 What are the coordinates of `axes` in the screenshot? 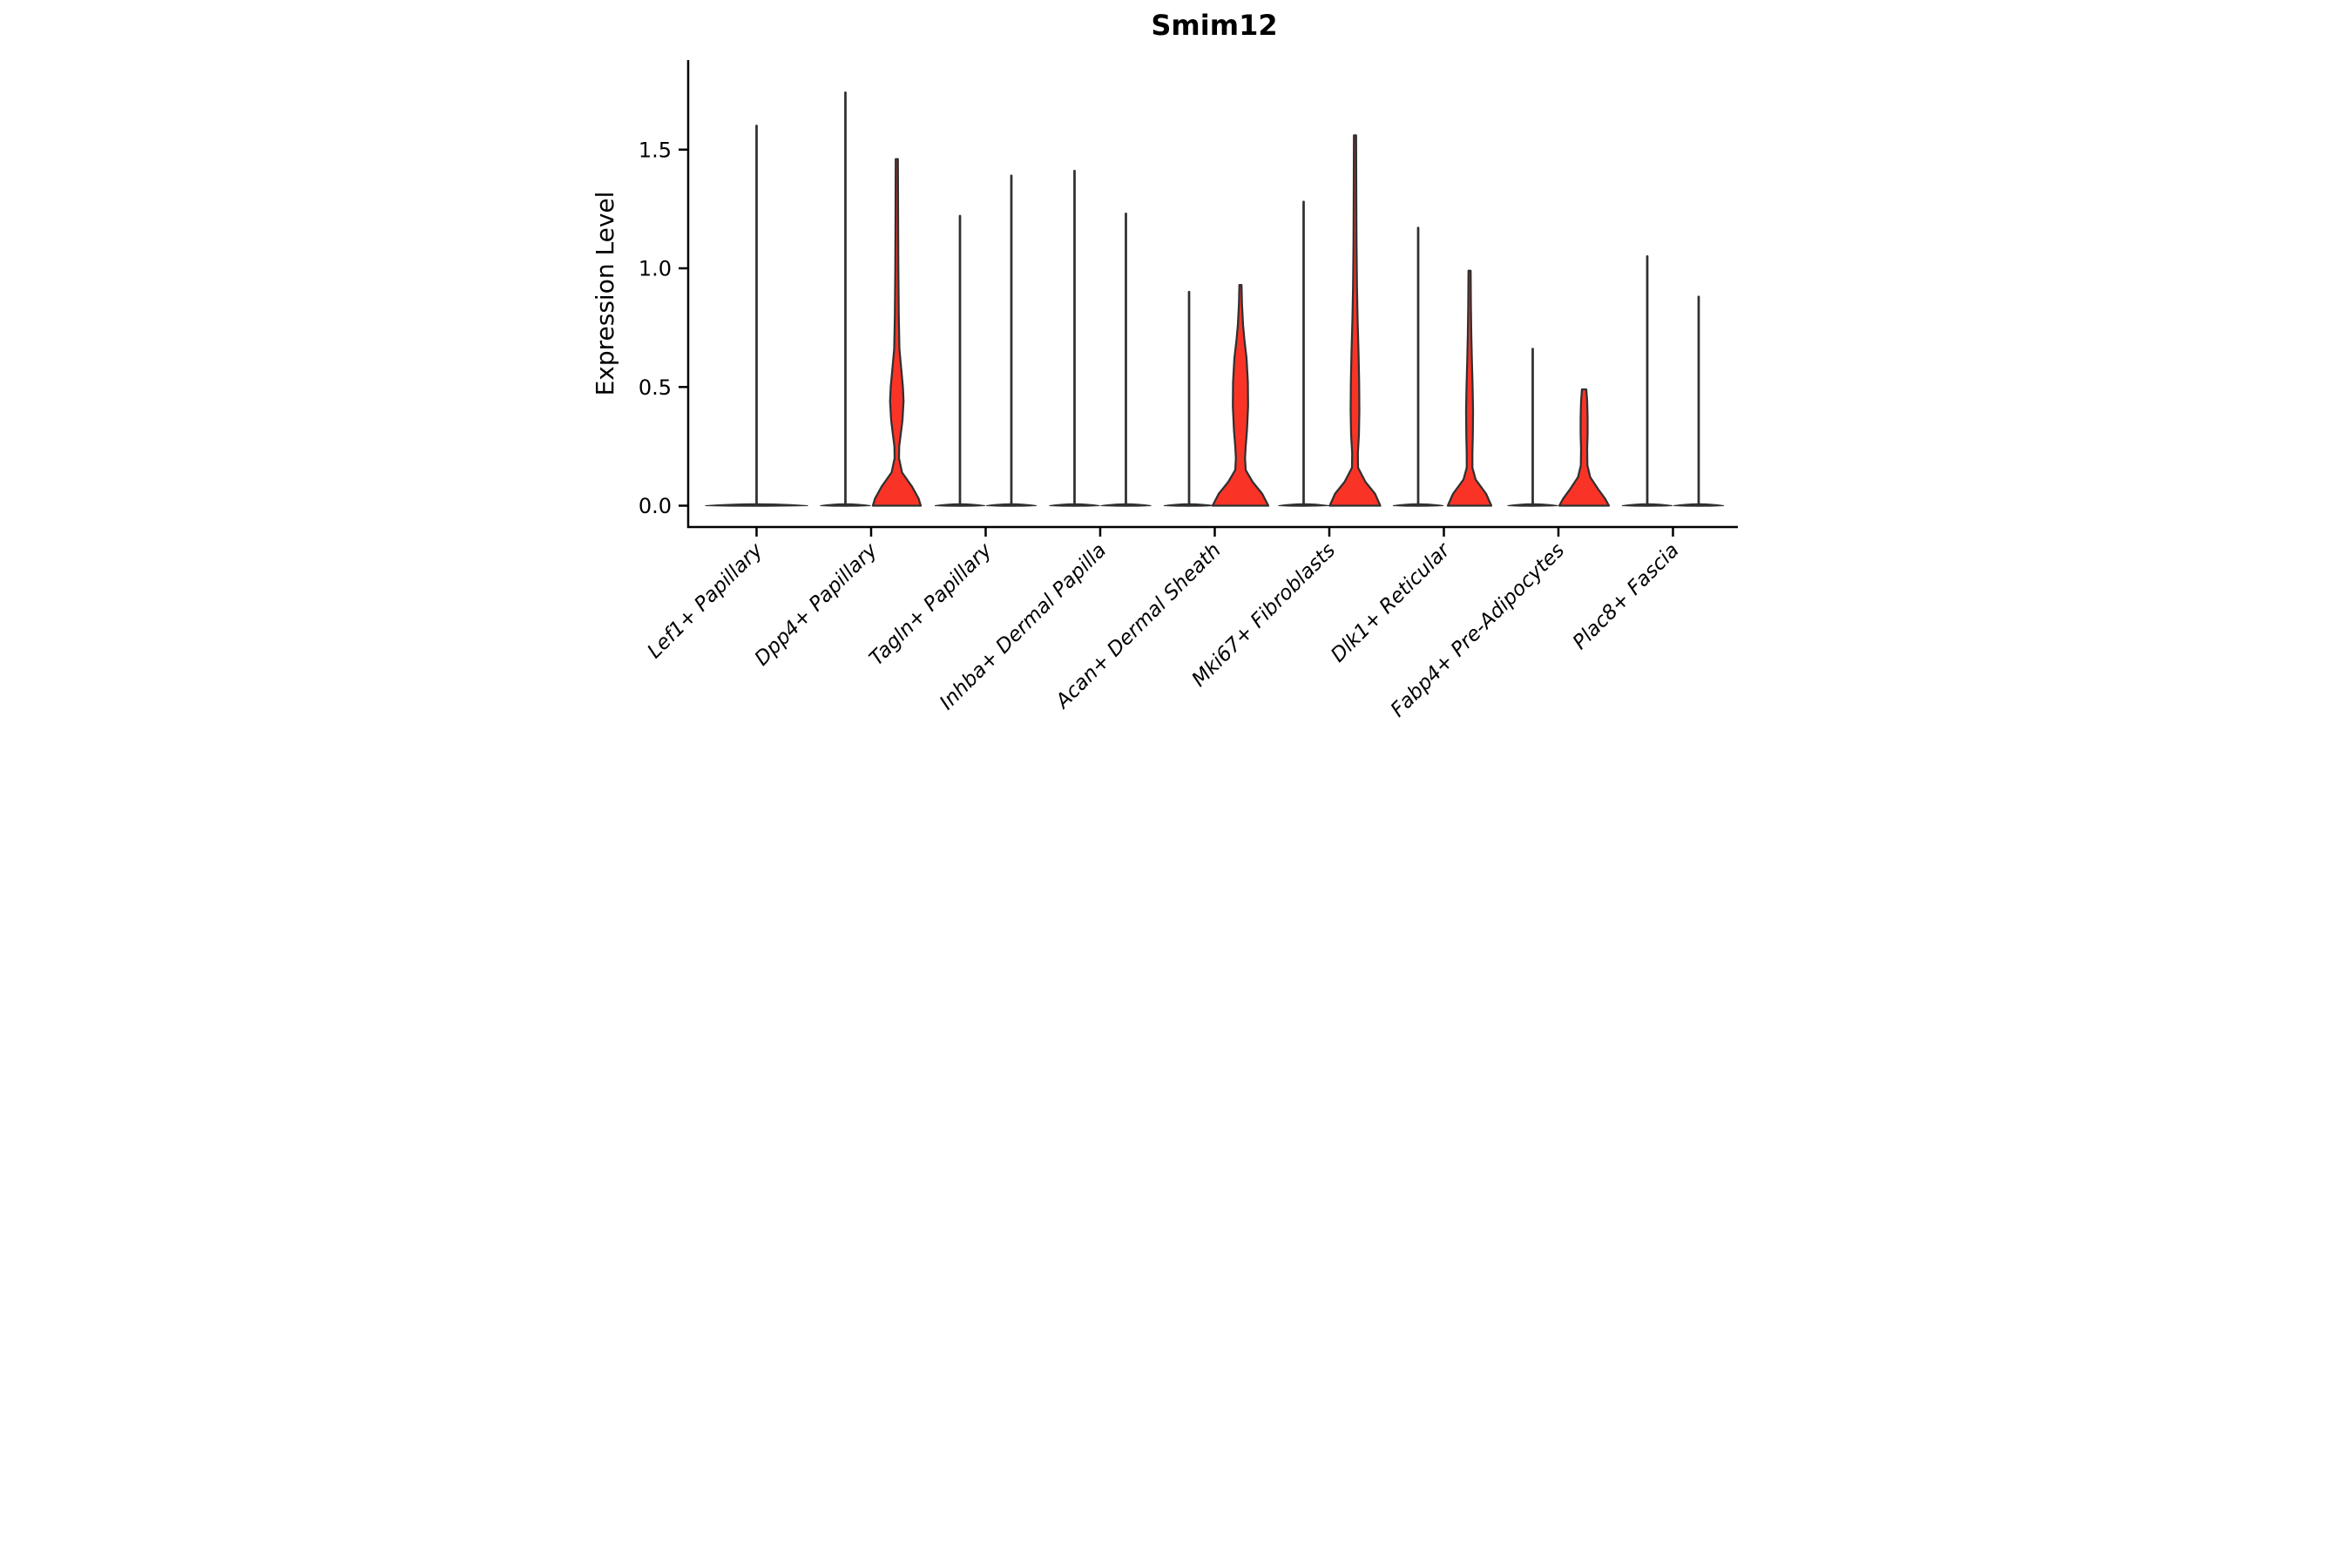 It's located at (1212, 294).